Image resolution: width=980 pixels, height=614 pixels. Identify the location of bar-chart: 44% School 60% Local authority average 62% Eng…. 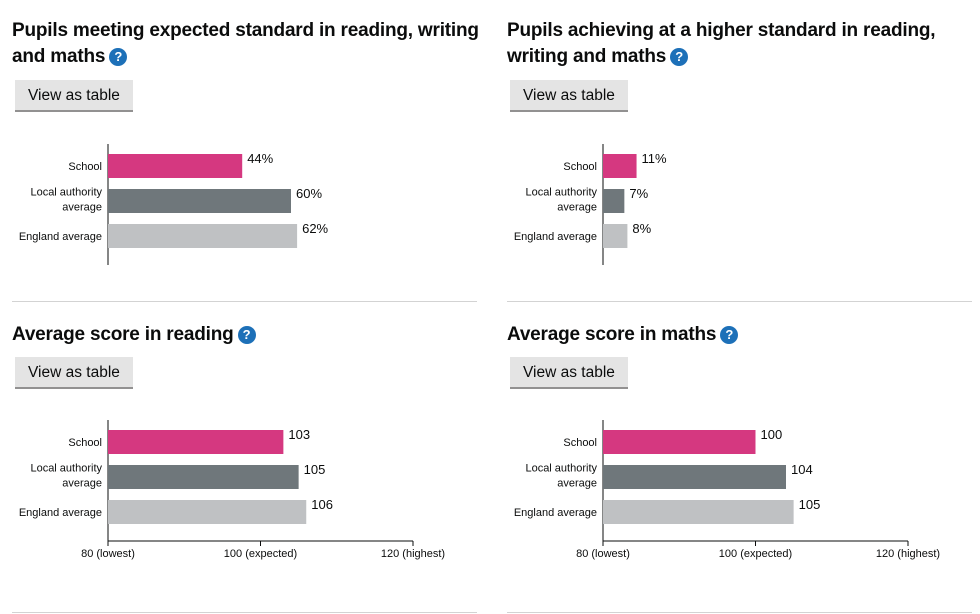
(174, 204).